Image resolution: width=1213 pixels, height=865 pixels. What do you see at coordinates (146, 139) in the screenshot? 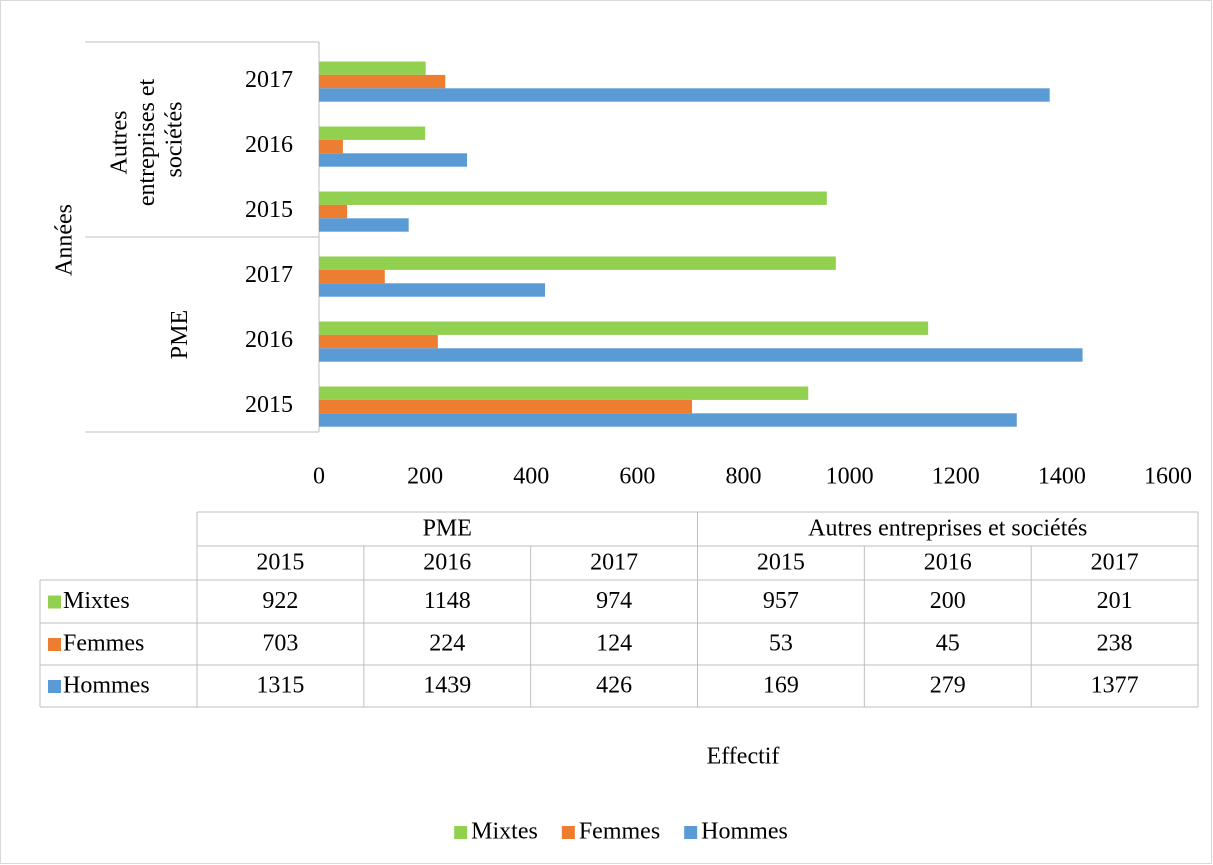
I see `category-group-label: Autres entreprises et sociétés` at bounding box center [146, 139].